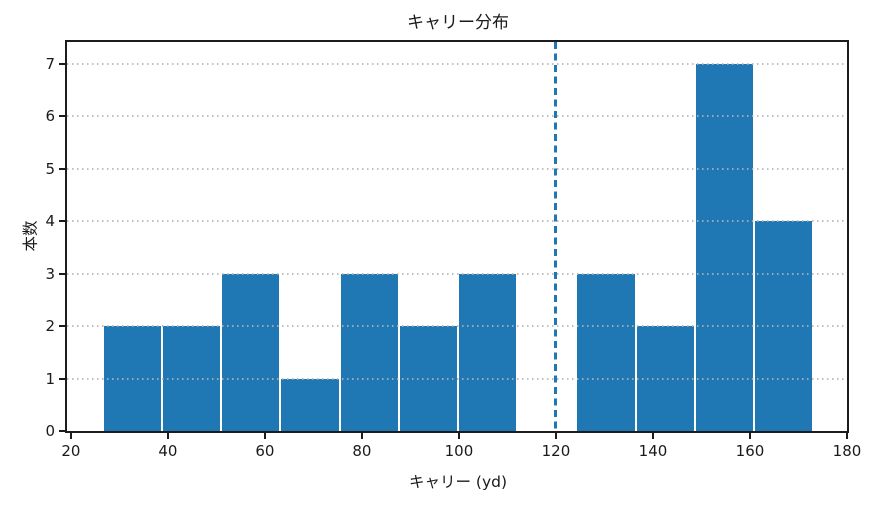  What do you see at coordinates (556, 451) in the screenshot?
I see `x-tick-label: 120` at bounding box center [556, 451].